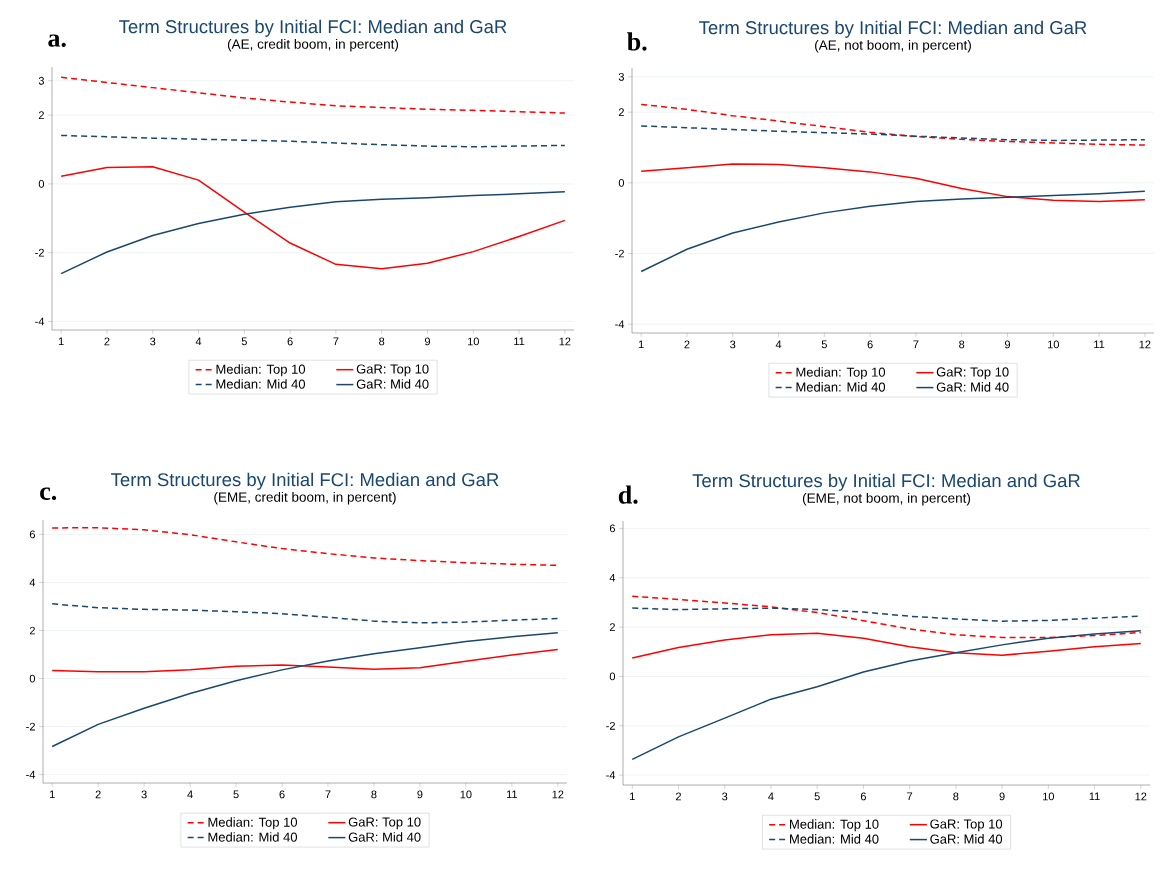 The image size is (1161, 875). What do you see at coordinates (48, 494) in the screenshot?
I see `text: c.` at bounding box center [48, 494].